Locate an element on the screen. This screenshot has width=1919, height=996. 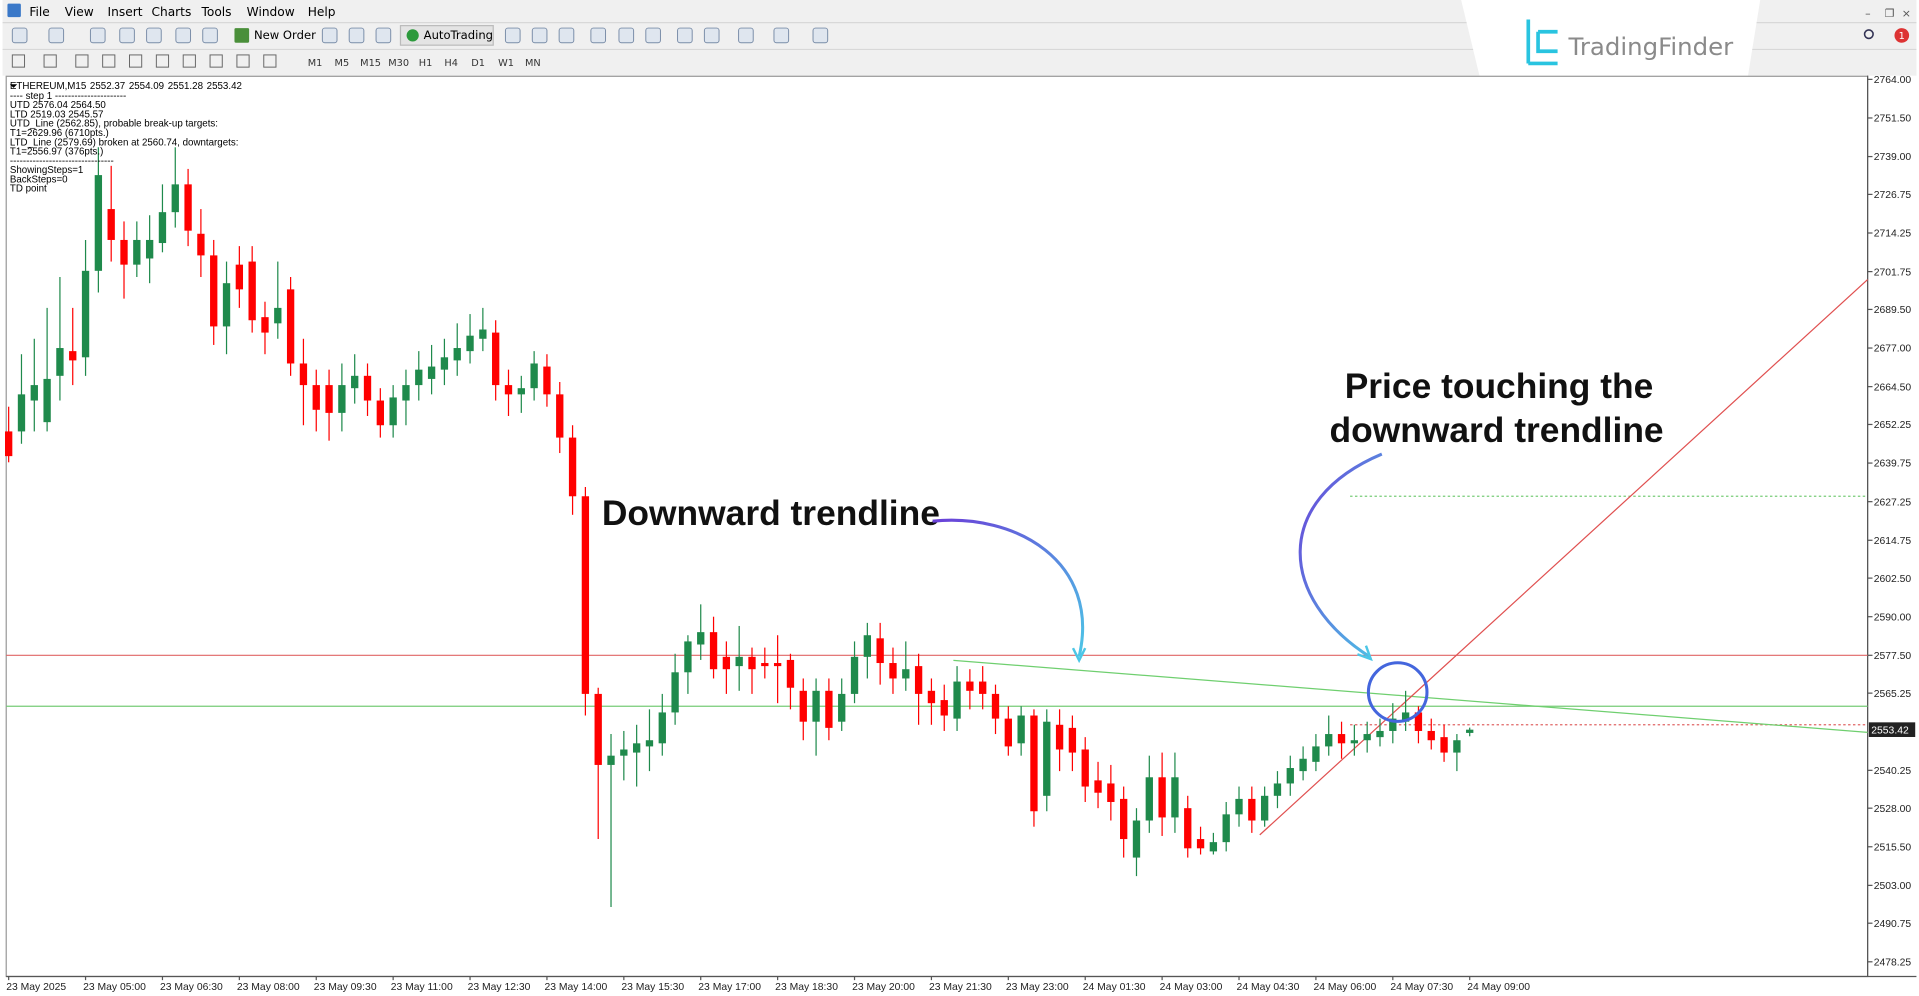
timeframe-button: M5 is located at coordinates (342, 63).